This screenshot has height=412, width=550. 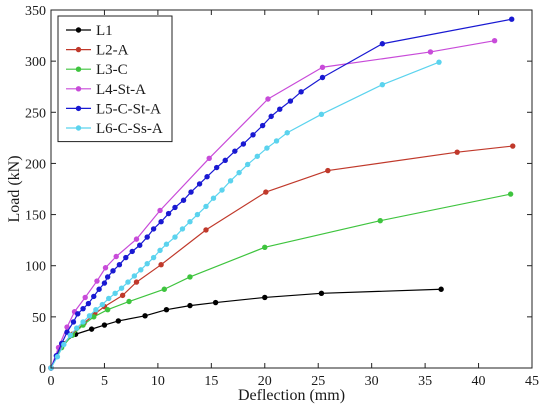 I want to click on x-tick-label: 25, so click(x=318, y=381).